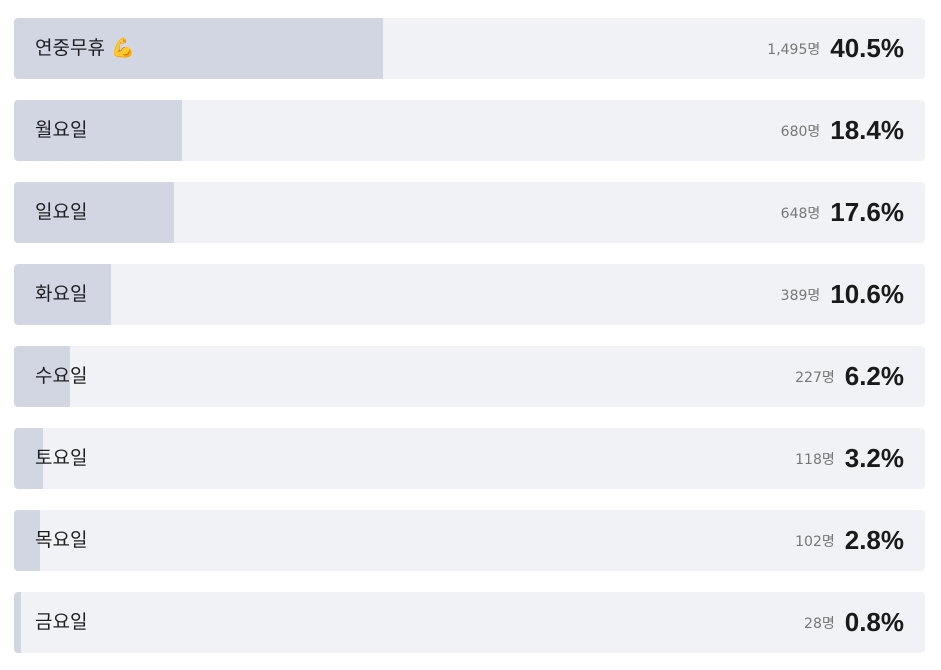  Describe the element at coordinates (61, 212) in the screenshot. I see `option-label: 일요일` at that location.